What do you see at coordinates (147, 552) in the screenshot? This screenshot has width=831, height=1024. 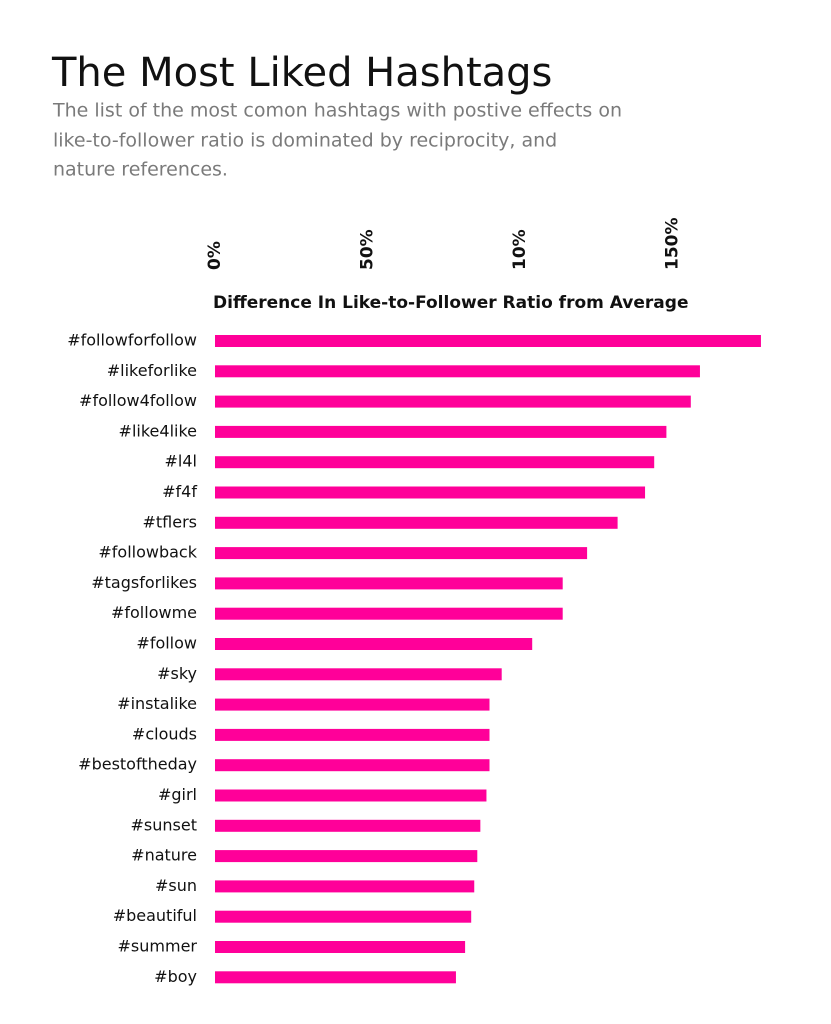 I see `y-tick-label: #followback` at bounding box center [147, 552].